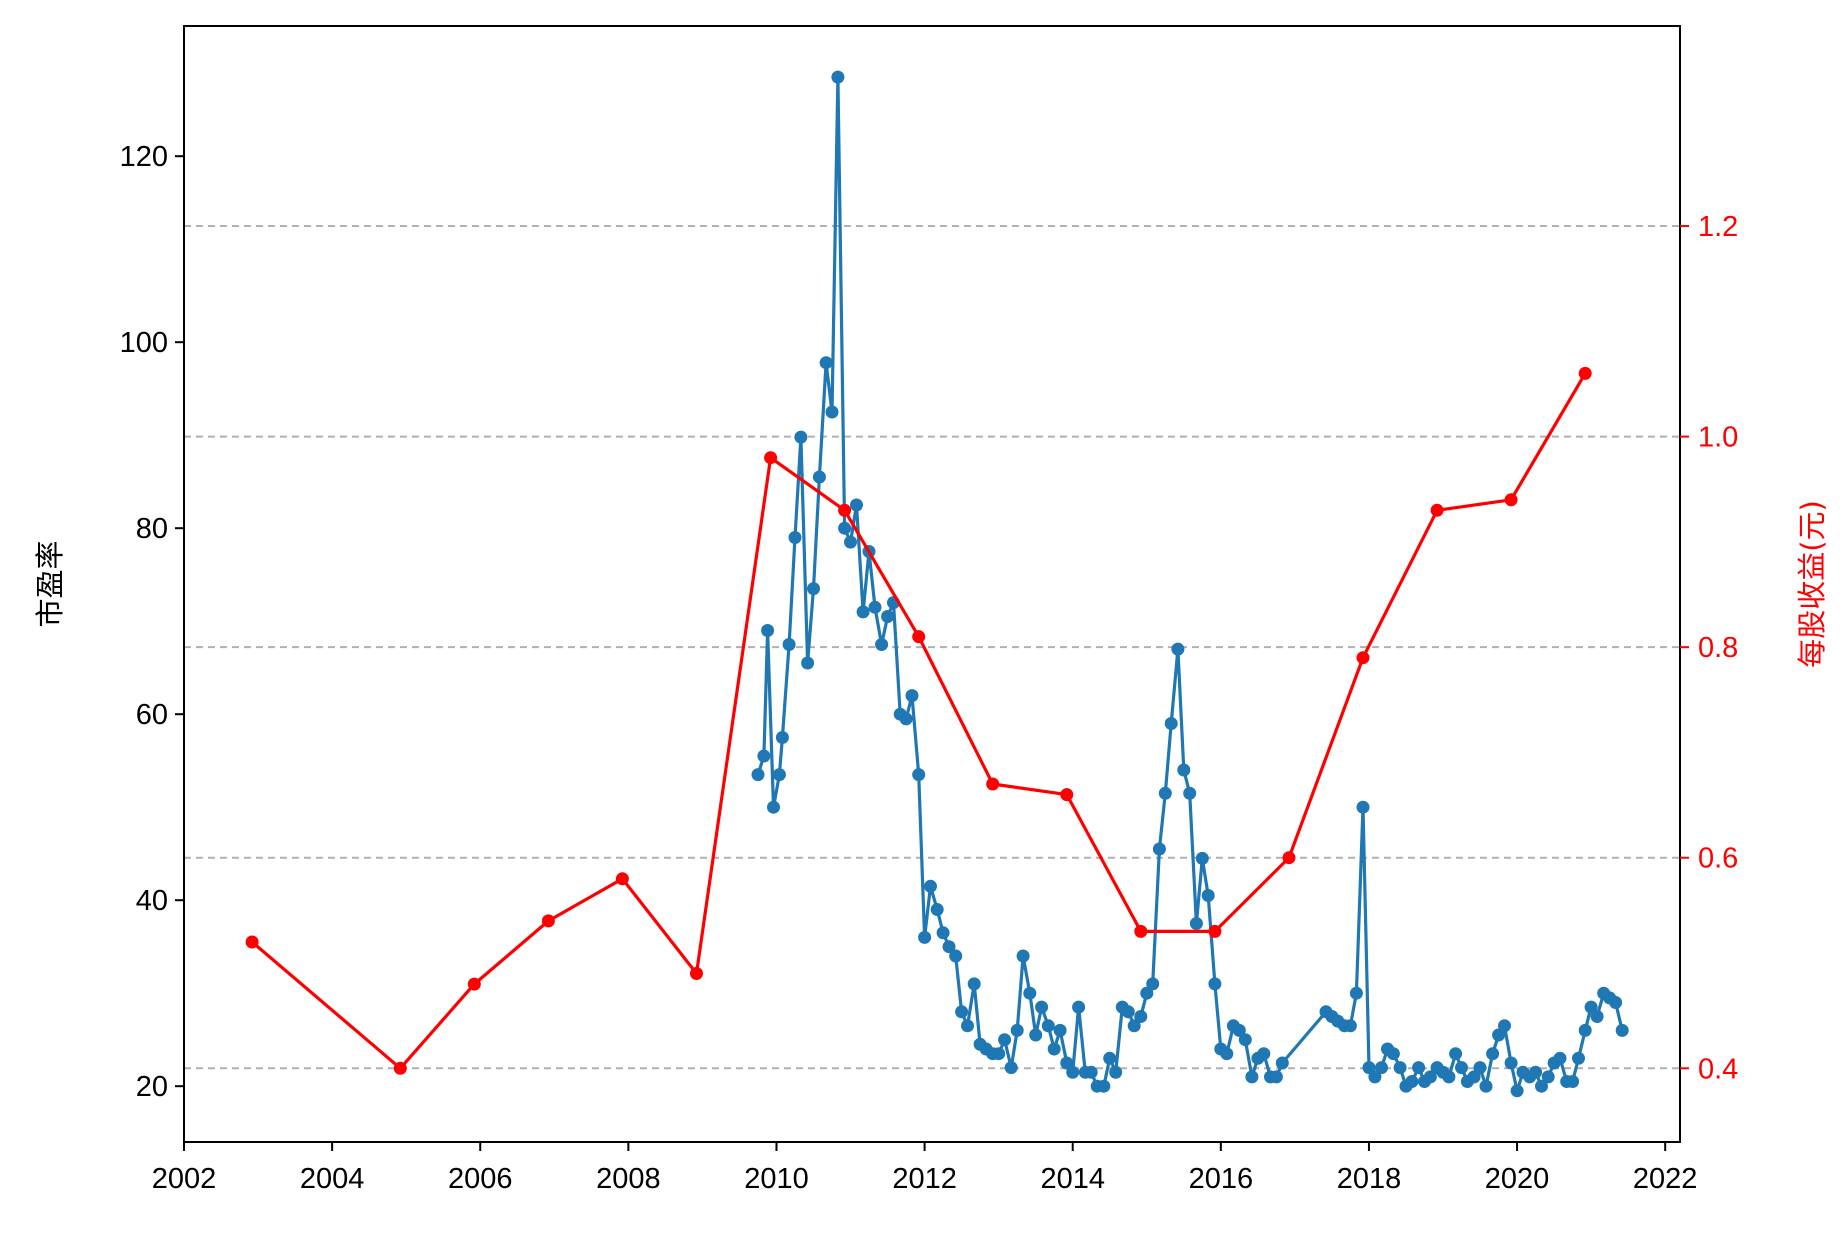 The height and width of the screenshot is (1235, 1848). I want to click on y-right-tick-label: 1.0, so click(1718, 438).